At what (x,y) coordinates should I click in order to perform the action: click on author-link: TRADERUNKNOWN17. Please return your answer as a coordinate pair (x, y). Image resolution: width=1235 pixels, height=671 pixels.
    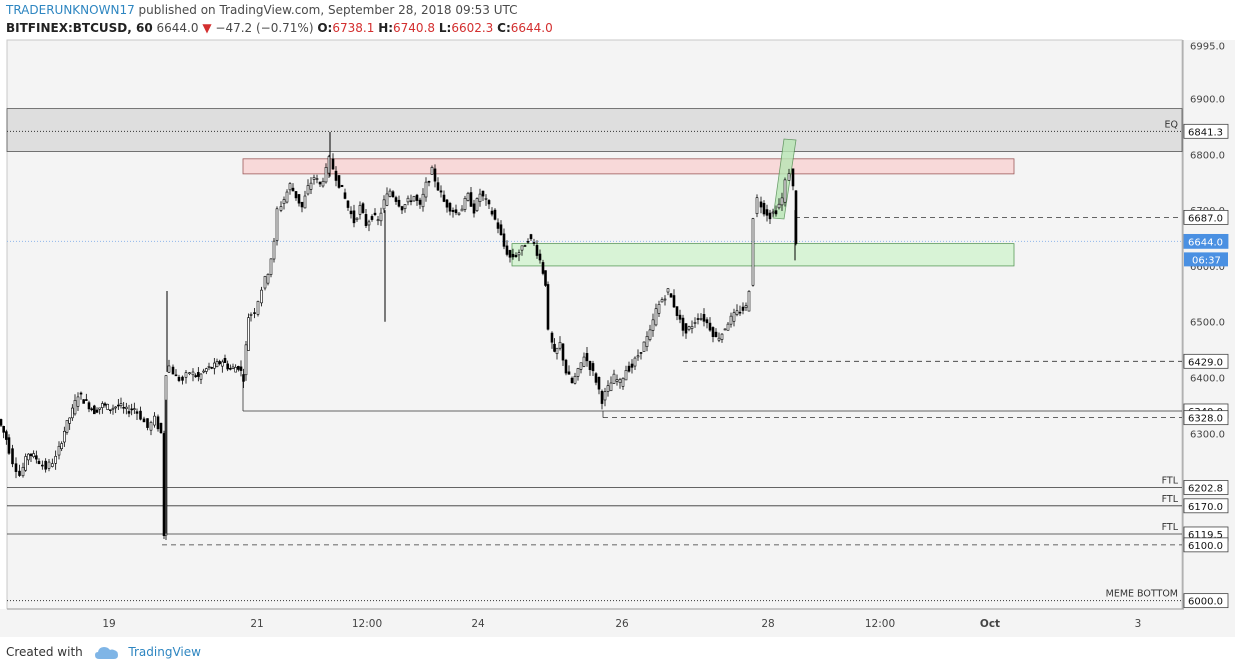
    Looking at the image, I should click on (70, 10).